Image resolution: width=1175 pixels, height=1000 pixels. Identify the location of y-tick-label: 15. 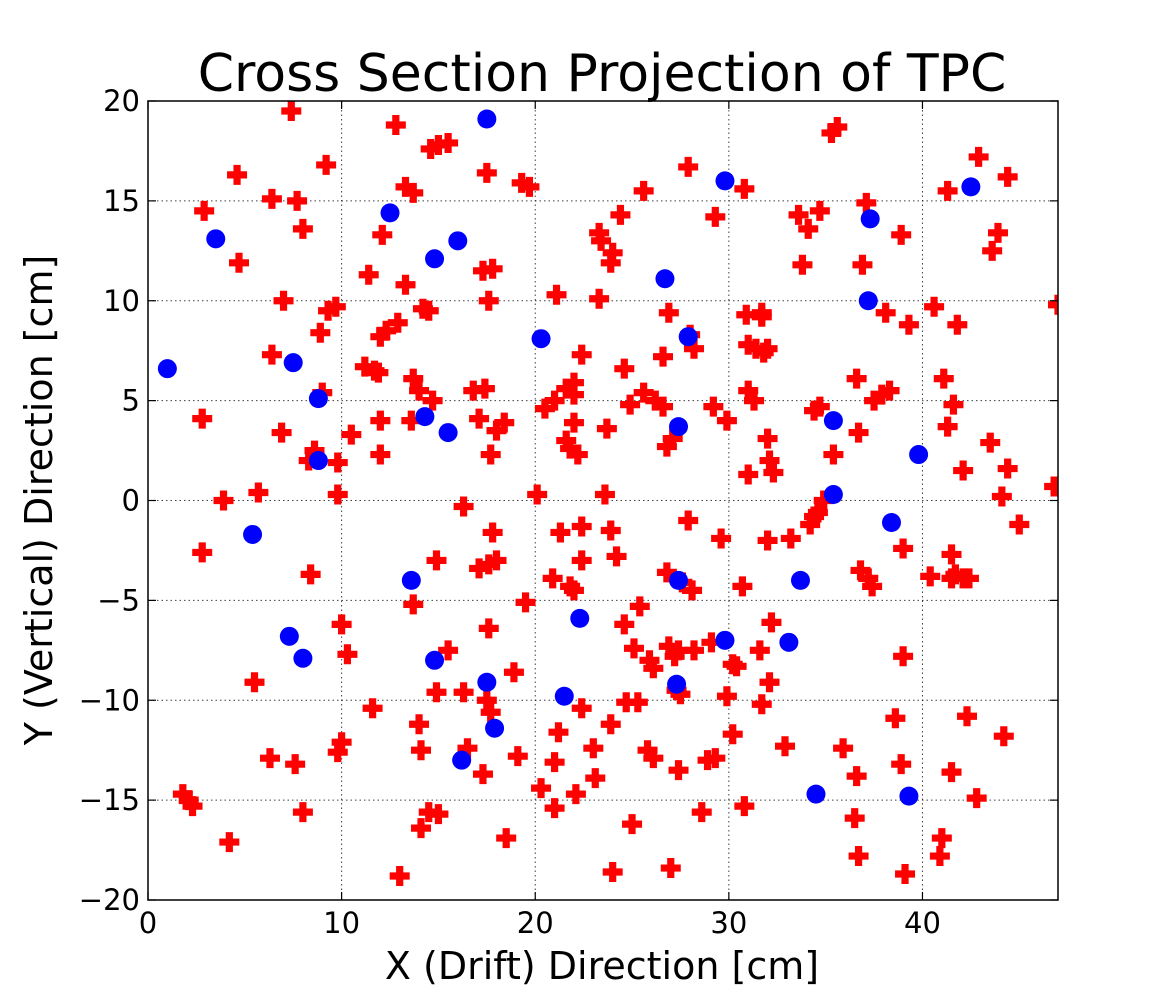
(121, 201).